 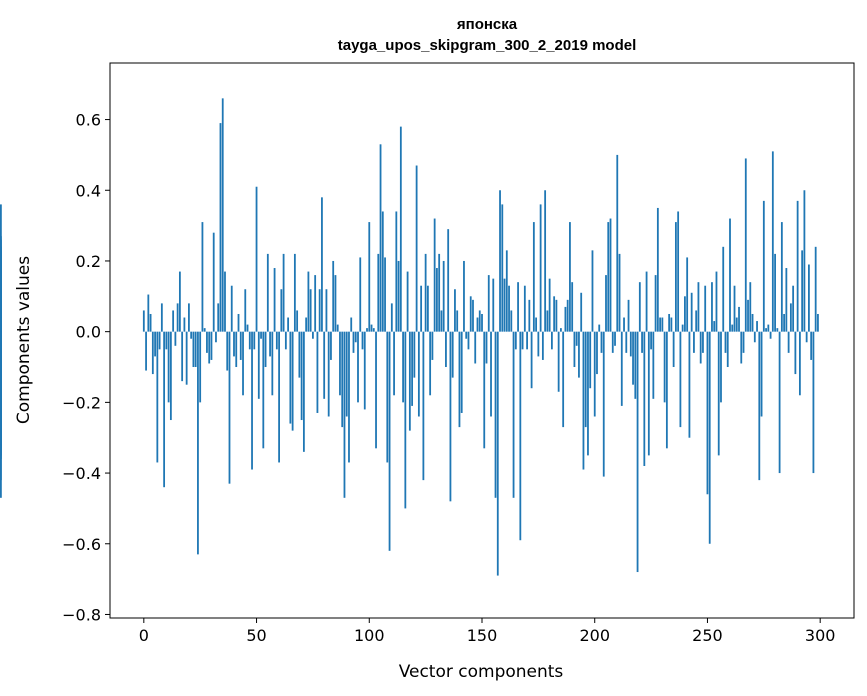 What do you see at coordinates (256, 635) in the screenshot?
I see `x-tick-label: 50` at bounding box center [256, 635].